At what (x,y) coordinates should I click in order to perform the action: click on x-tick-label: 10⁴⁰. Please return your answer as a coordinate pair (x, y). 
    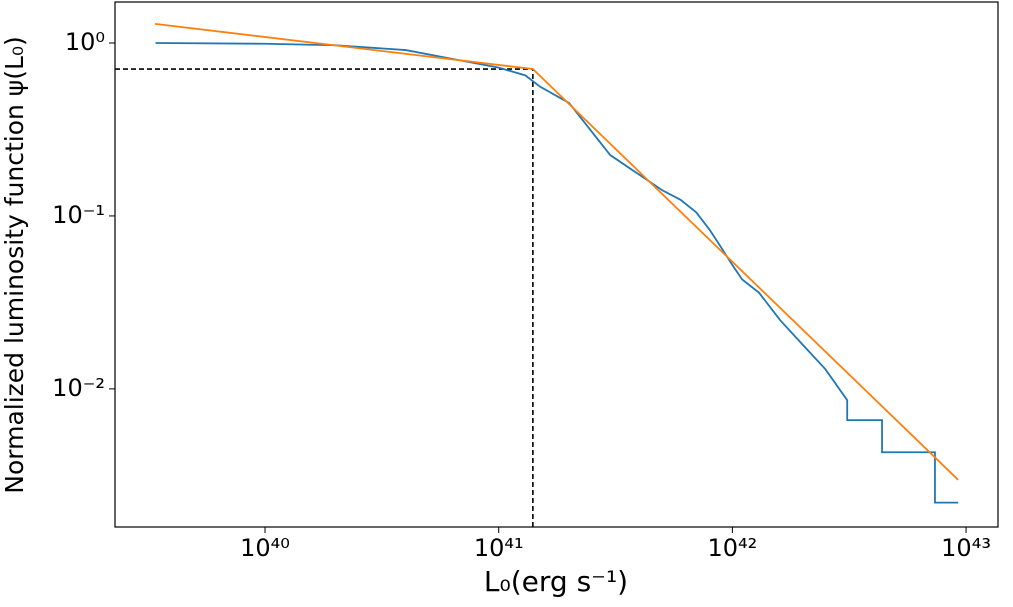
    Looking at the image, I should click on (265, 548).